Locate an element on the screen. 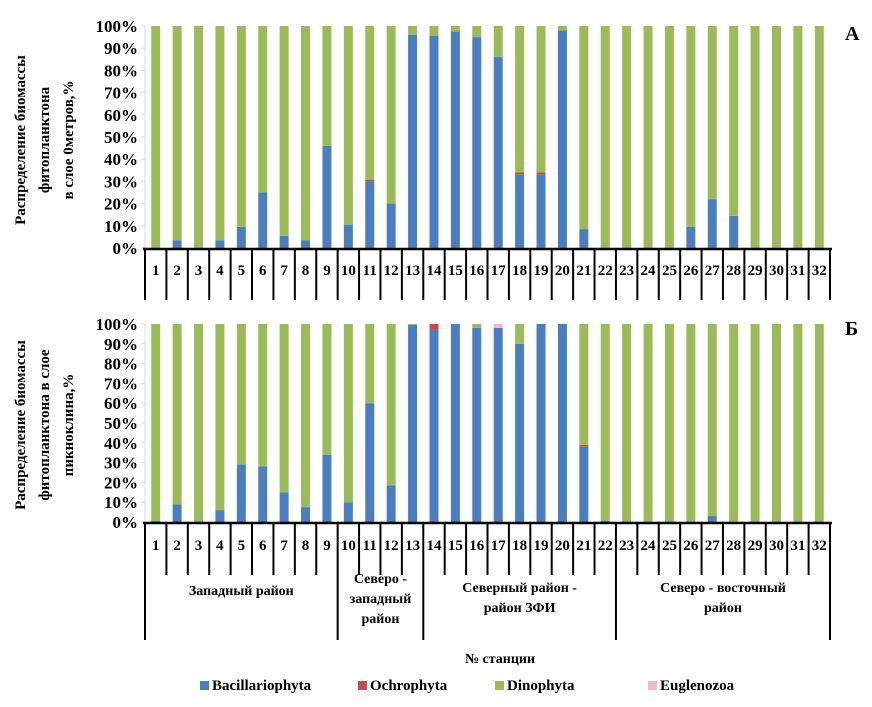  legend-label: Bacillariophyta is located at coordinates (262, 686).